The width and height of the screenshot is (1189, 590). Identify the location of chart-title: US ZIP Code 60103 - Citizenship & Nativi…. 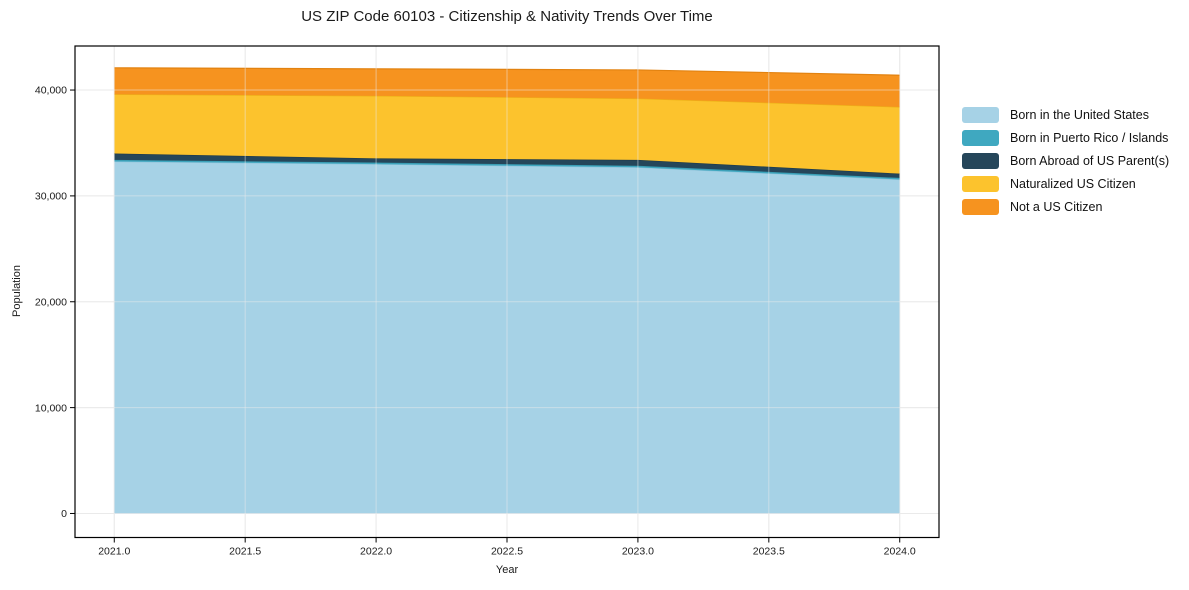
(507, 16).